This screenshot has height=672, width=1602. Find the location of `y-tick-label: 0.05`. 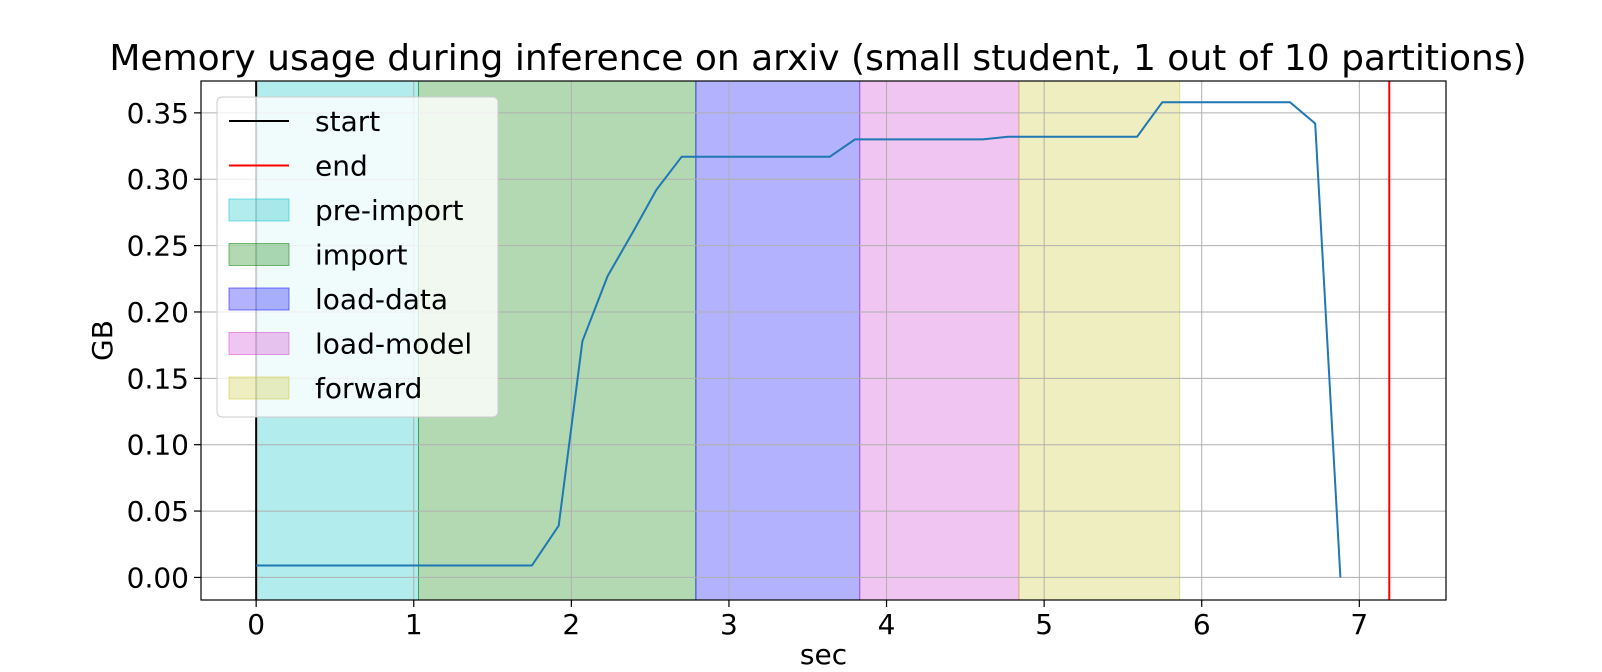

y-tick-label: 0.05 is located at coordinates (158, 511).